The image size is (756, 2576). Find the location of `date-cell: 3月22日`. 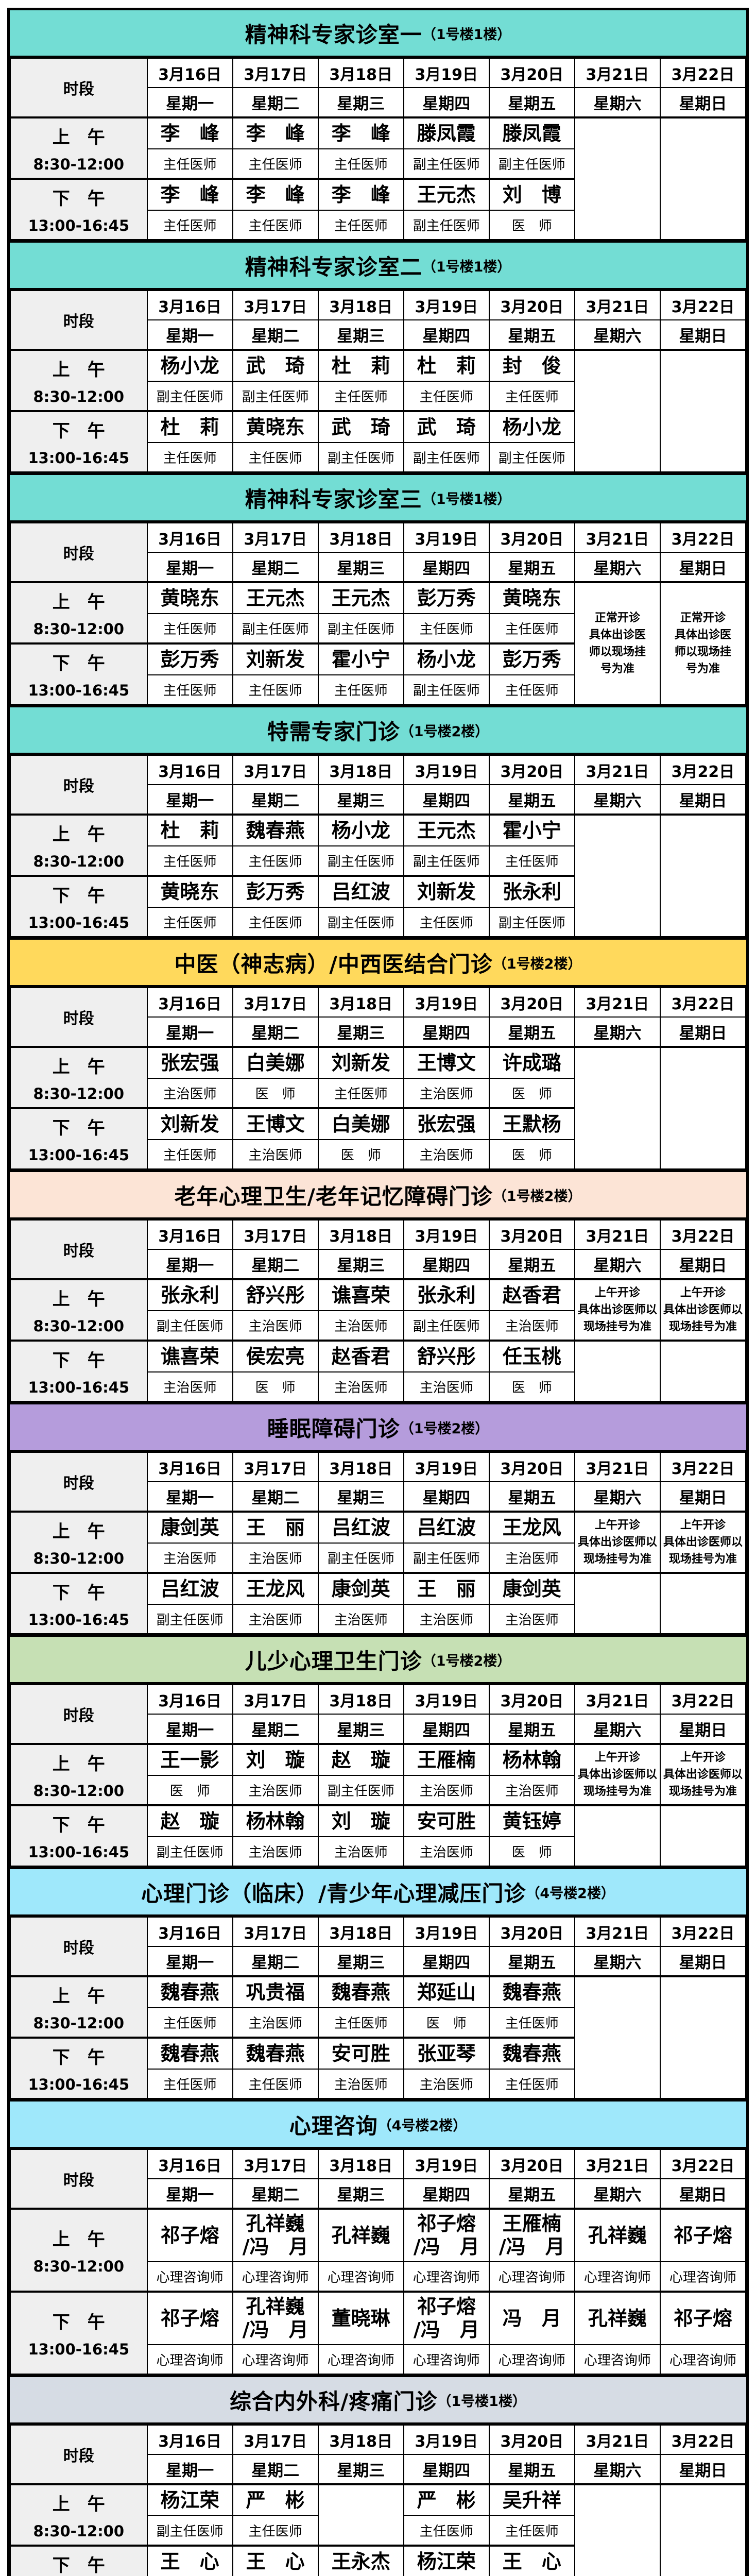

date-cell: 3月22日 is located at coordinates (703, 537).